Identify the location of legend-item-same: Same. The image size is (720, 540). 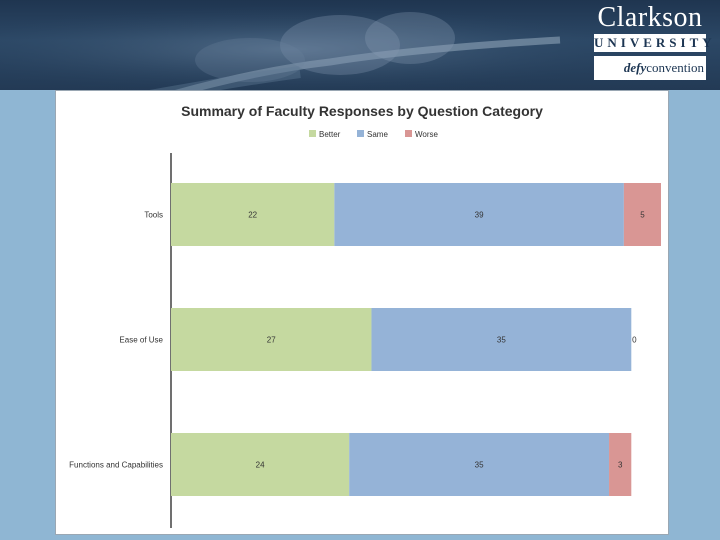
(372, 134).